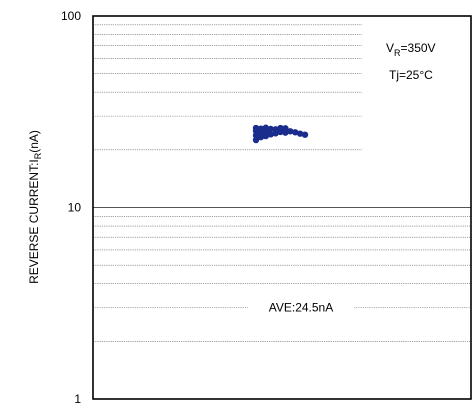  I want to click on y-axis-label: REVERSE CURRENT:IR(nA), so click(35, 207).